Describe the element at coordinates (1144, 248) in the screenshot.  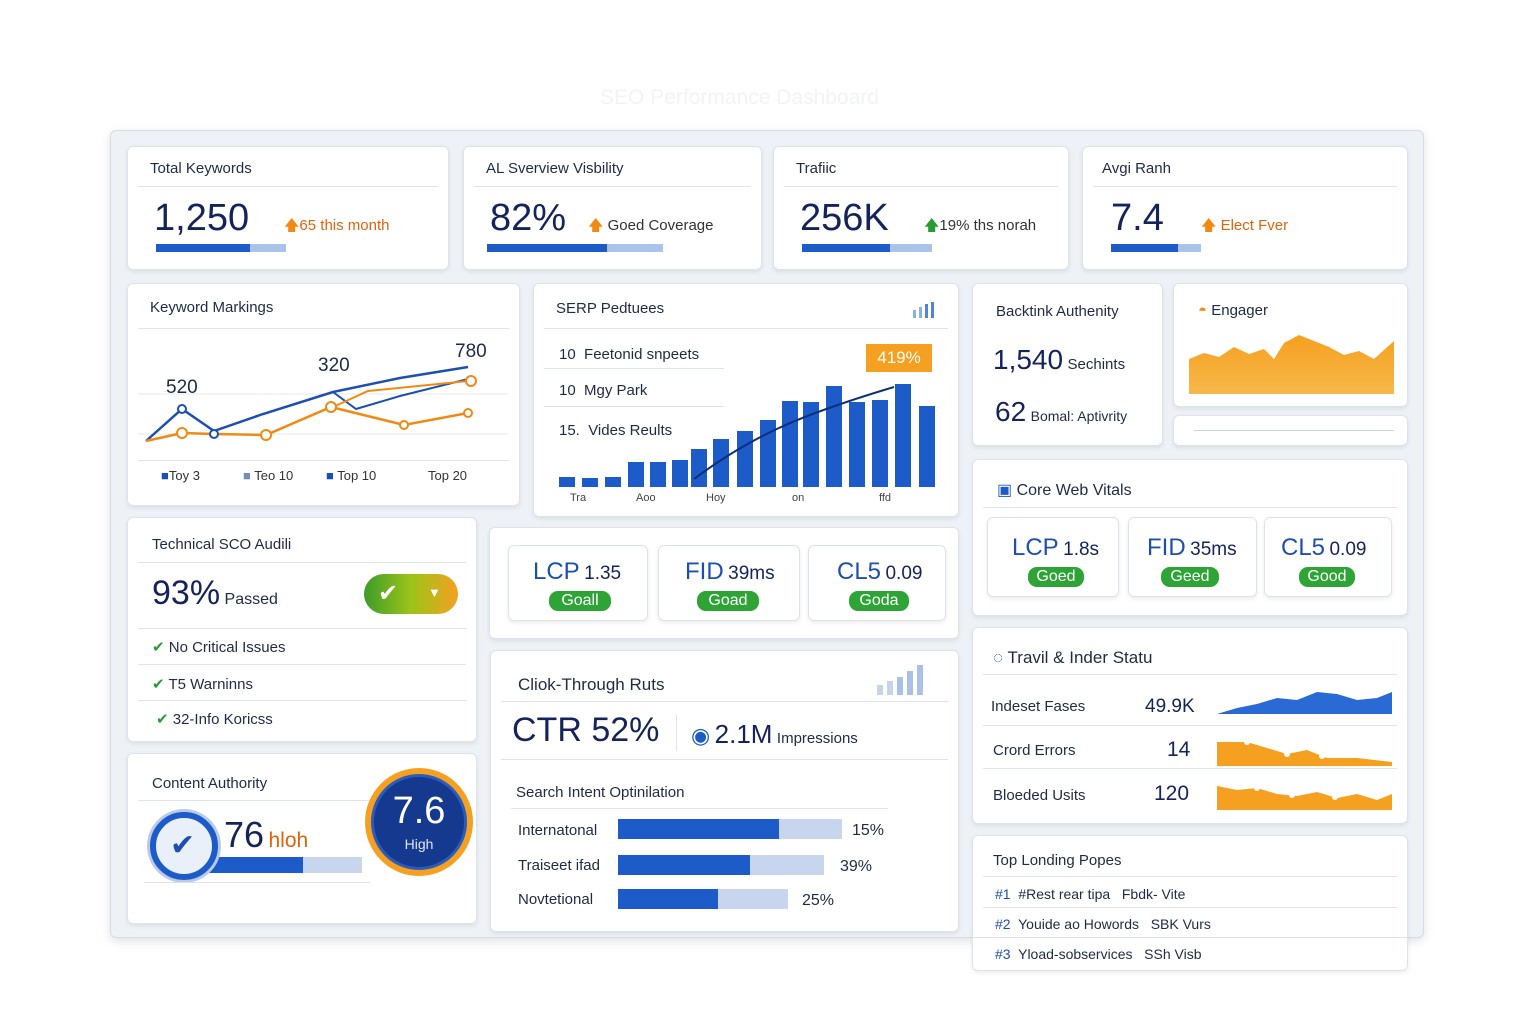
I see `progress-fill` at that location.